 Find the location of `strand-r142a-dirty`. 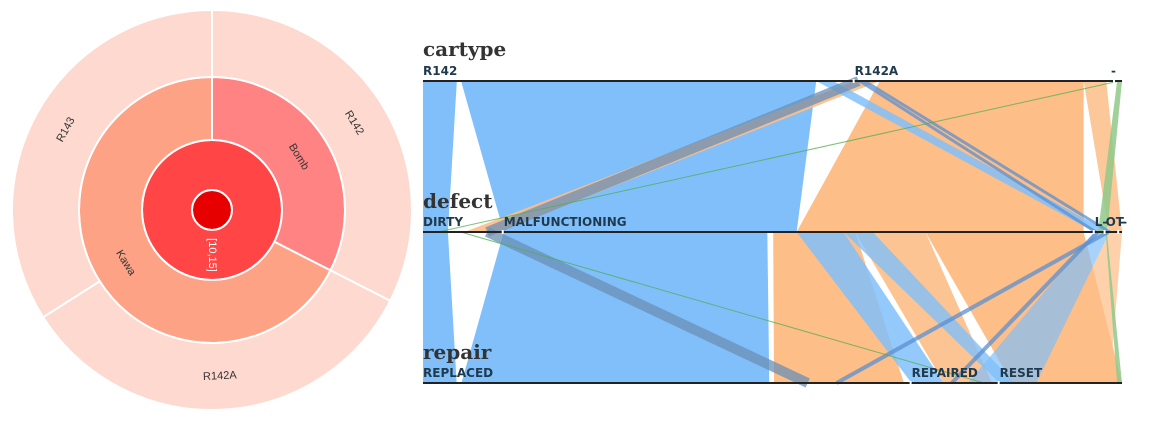

strand-r142a-dirty is located at coordinates (673, 156).